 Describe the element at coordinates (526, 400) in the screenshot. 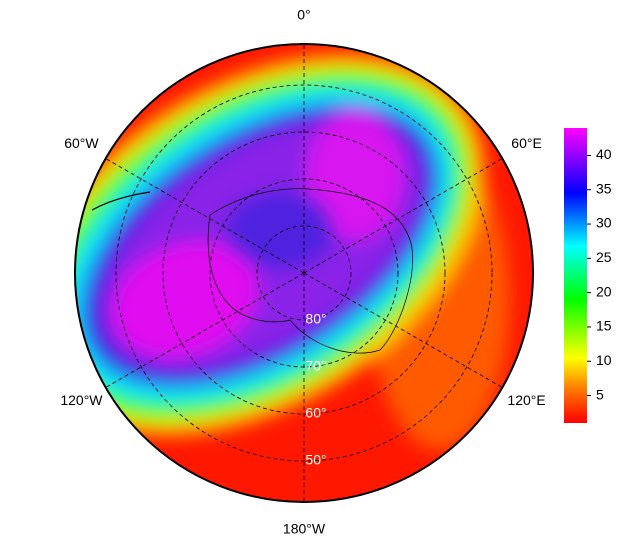

I see `longitude-label: 120°E` at that location.